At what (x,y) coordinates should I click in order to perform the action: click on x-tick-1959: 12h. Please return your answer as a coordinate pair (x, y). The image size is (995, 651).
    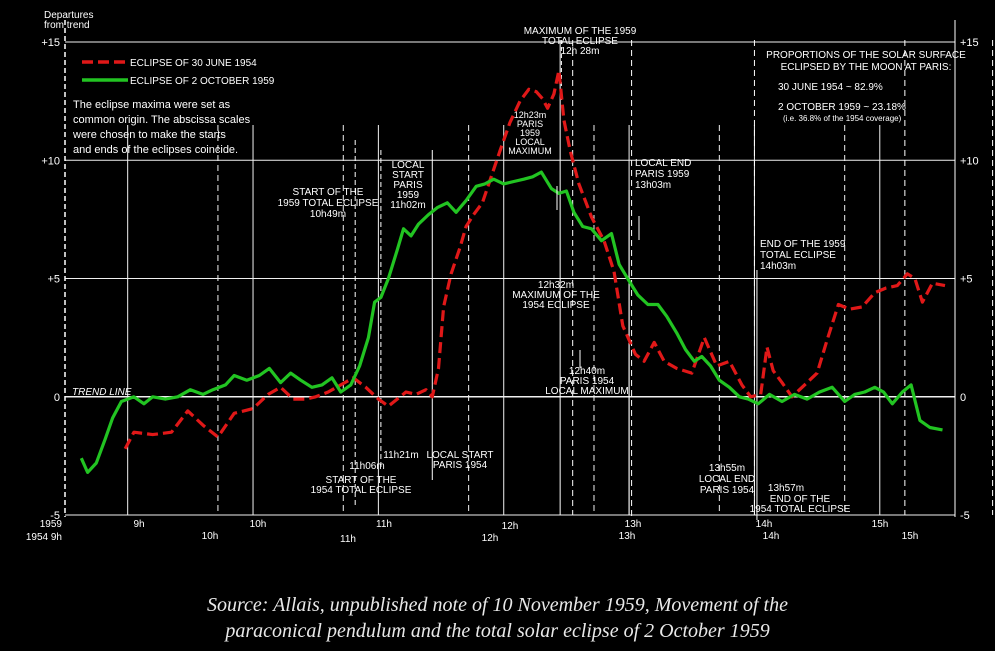
    Looking at the image, I should click on (510, 526).